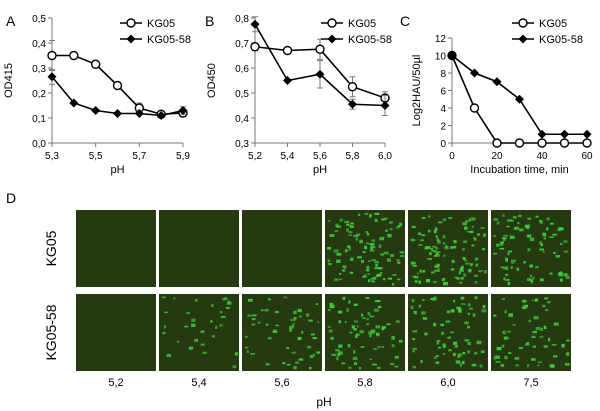 This screenshot has height=411, width=600. Describe the element at coordinates (11, 198) in the screenshot. I see `panel-label: D` at that location.